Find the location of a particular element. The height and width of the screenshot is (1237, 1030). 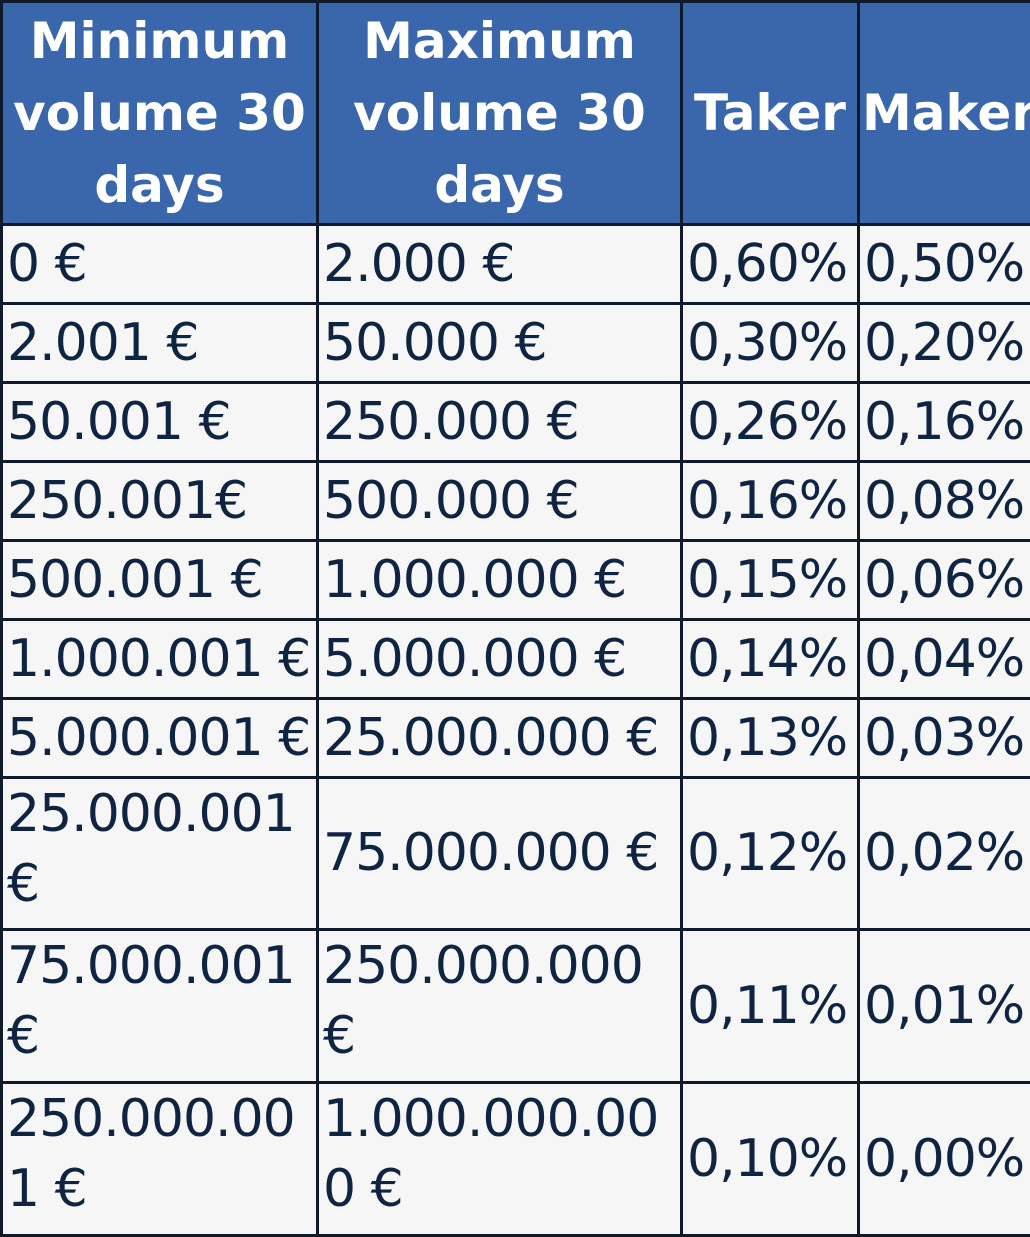

cell-taker: 0,60% is located at coordinates (770, 264).